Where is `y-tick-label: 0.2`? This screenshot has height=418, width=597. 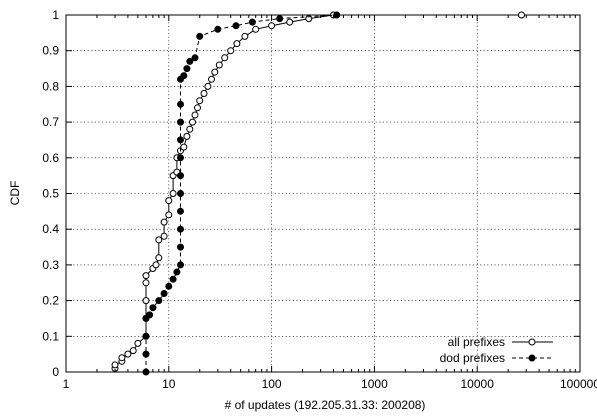
y-tick-label: 0.2 is located at coordinates (50, 301).